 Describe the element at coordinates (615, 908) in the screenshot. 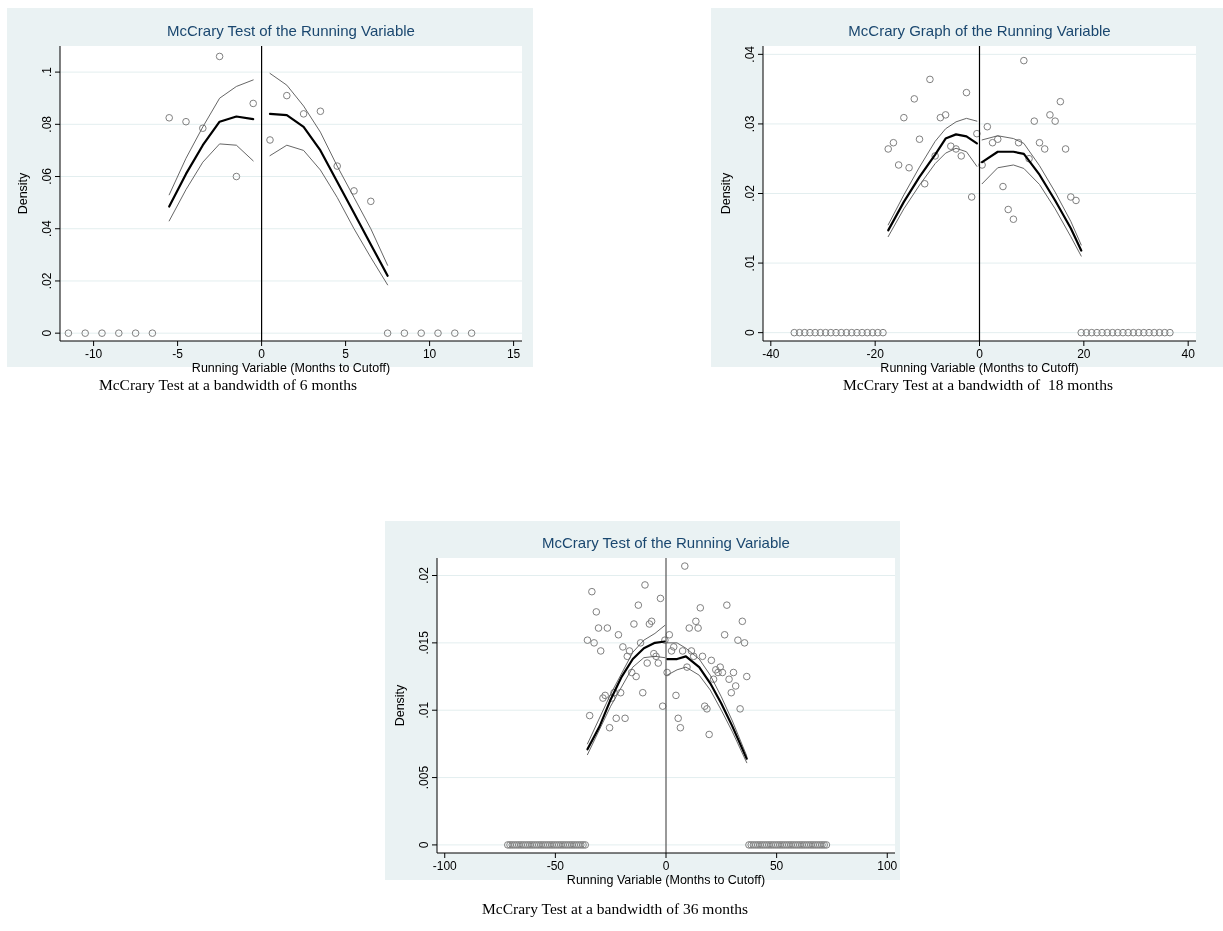

I see `text: McCrary Test at a bandwidth of 36 months` at that location.